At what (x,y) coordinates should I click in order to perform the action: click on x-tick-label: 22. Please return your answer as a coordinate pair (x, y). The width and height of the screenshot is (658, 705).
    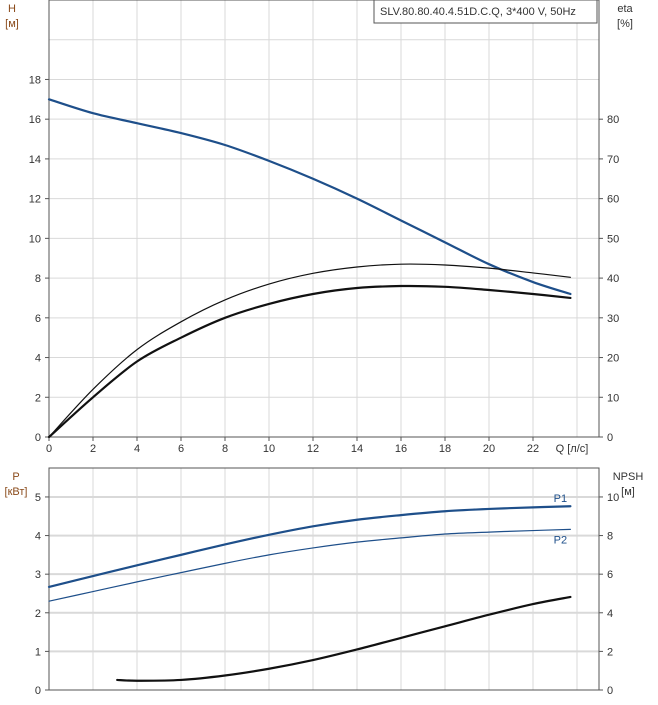
    Looking at the image, I should click on (533, 449).